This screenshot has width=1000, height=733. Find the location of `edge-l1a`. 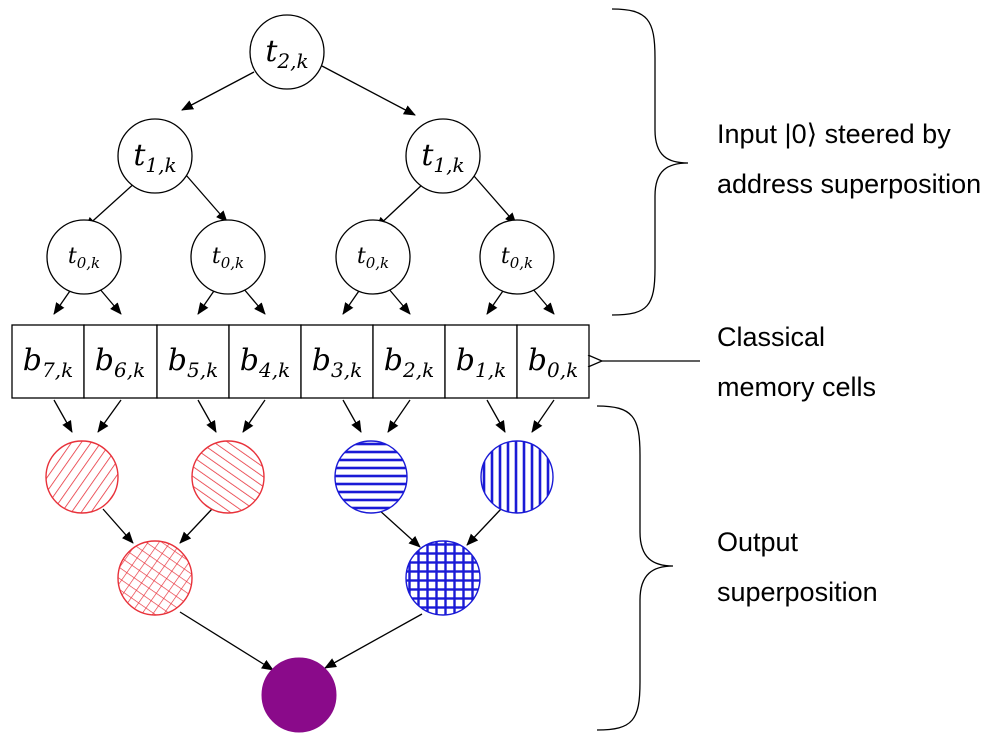

edge-l1a is located at coordinates (111, 204).